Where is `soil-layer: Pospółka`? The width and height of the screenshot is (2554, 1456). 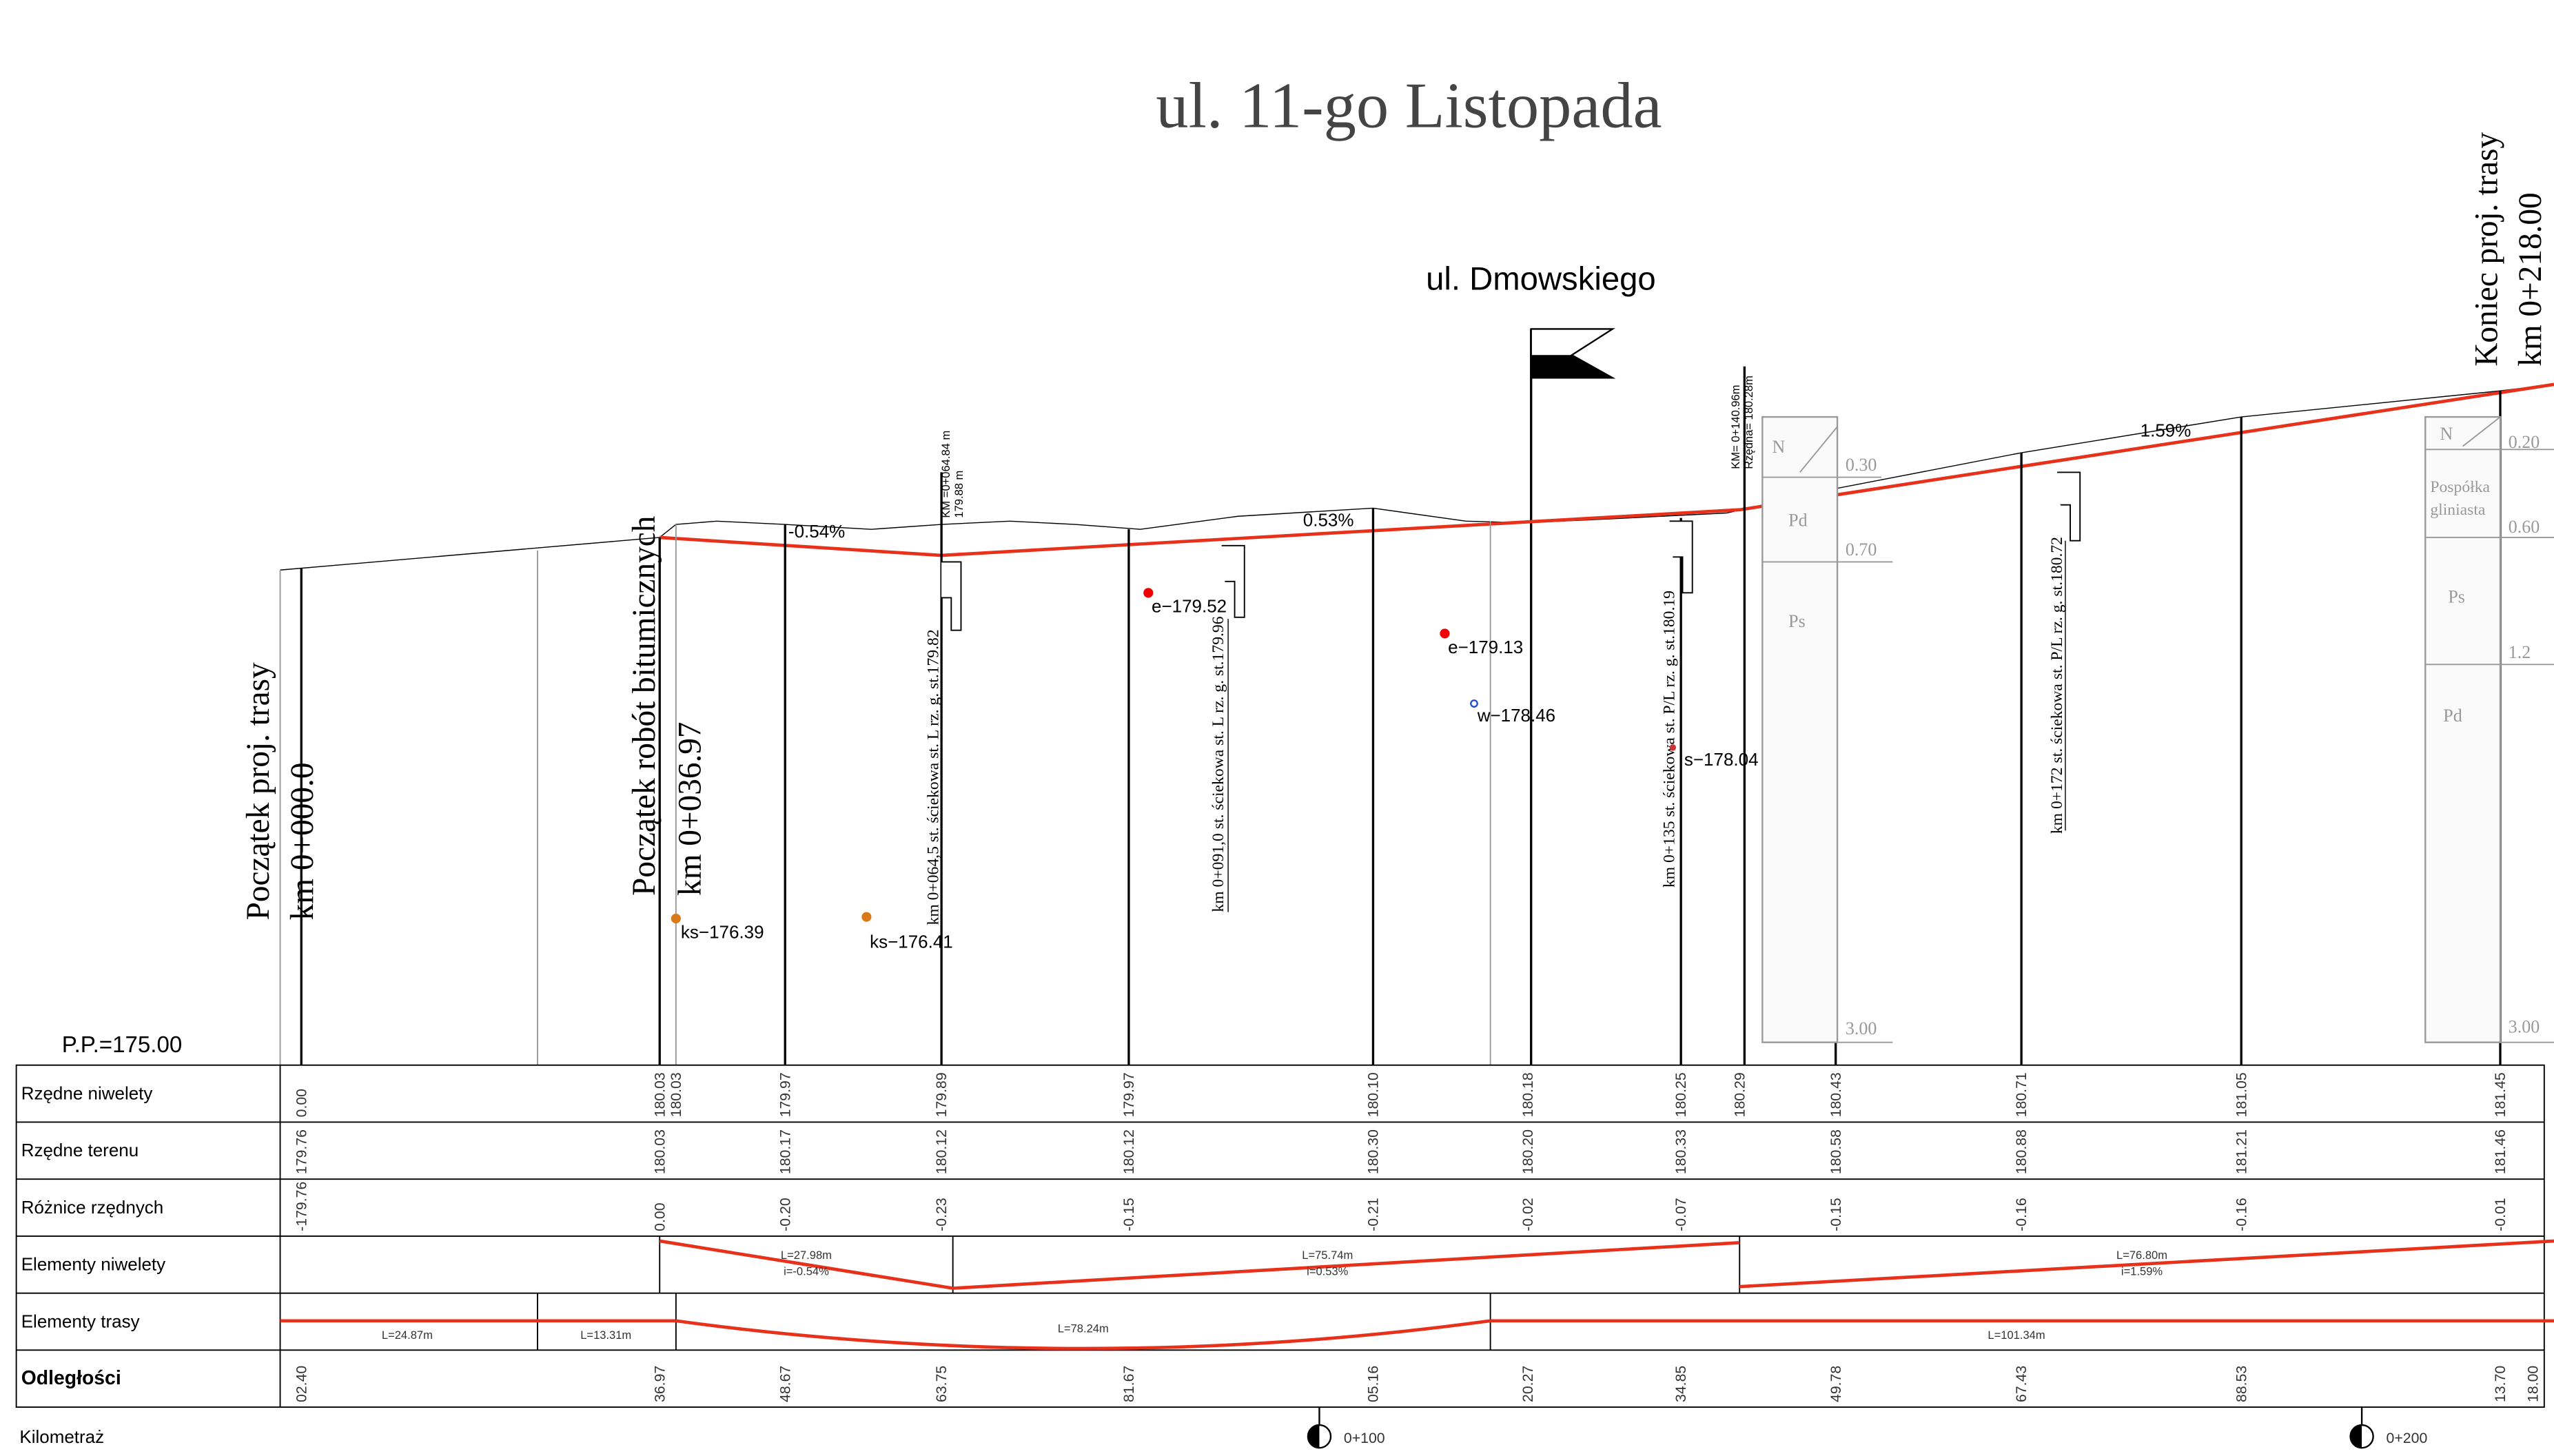
soil-layer: Pospółka is located at coordinates (2460, 487).